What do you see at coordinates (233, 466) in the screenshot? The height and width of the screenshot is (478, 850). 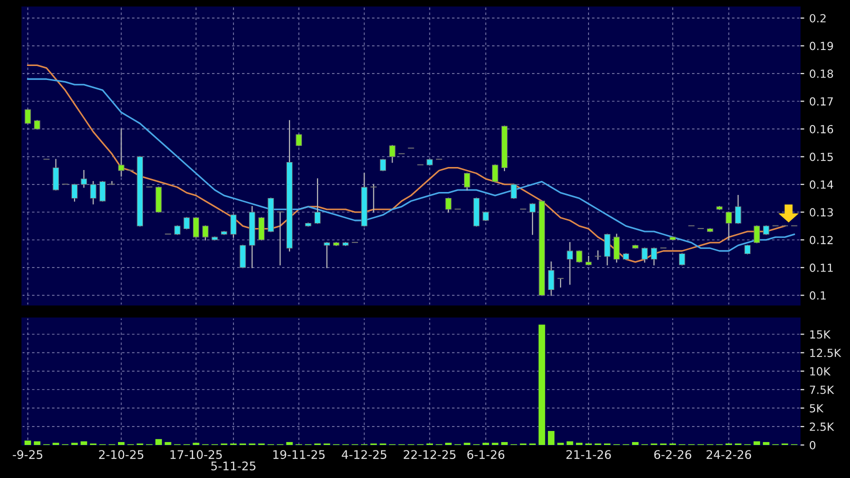 I see `x-tick-label: 5-11-25` at bounding box center [233, 466].